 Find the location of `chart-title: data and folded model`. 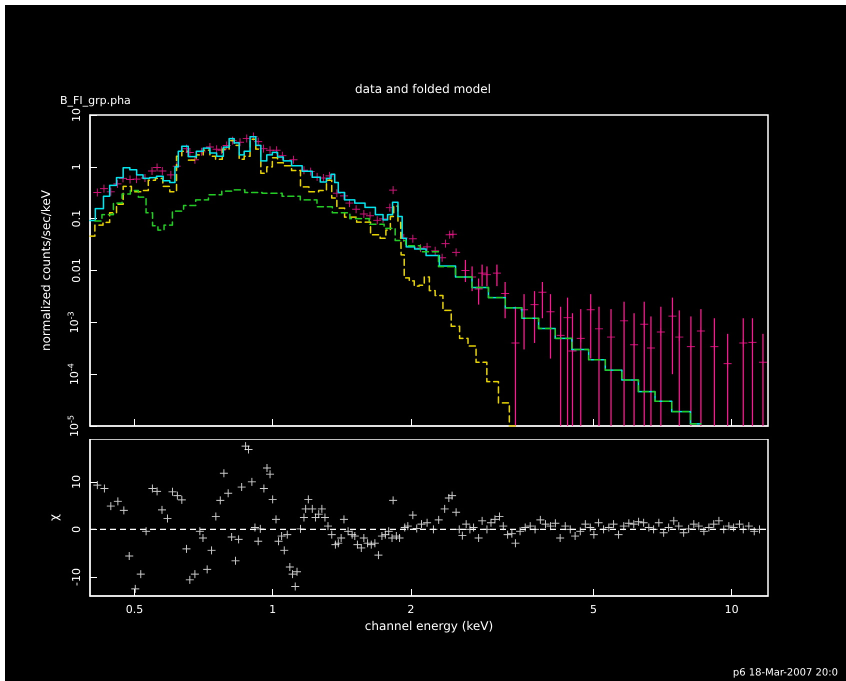

chart-title: data and folded model is located at coordinates (423, 89).